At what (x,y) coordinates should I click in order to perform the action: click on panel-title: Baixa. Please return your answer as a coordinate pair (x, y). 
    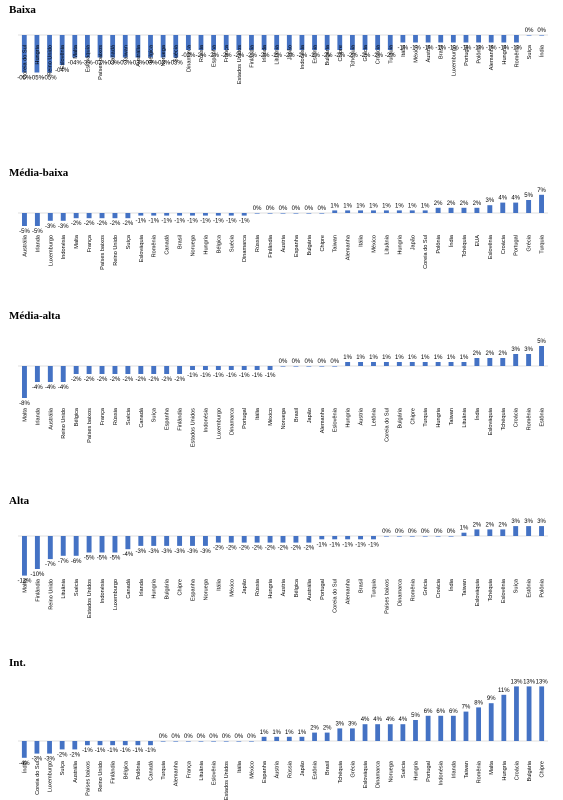
    Looking at the image, I should click on (22, 10).